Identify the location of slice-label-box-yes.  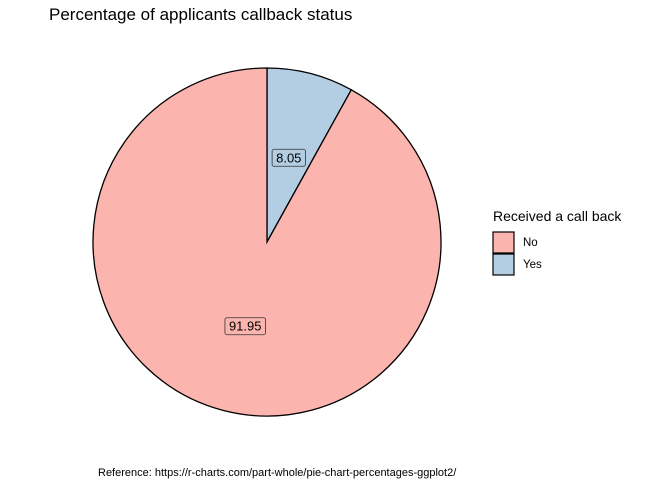
(288, 157).